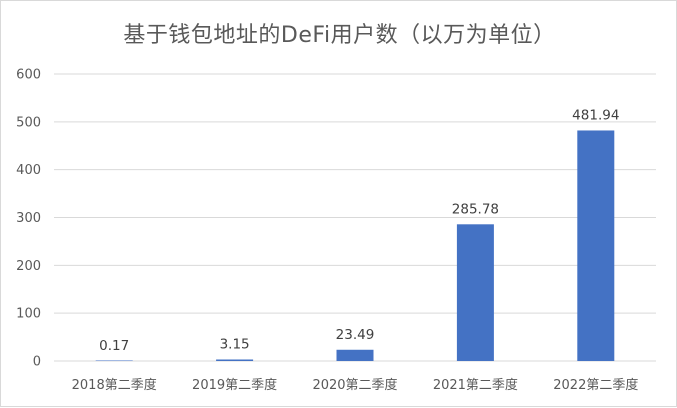  What do you see at coordinates (114, 346) in the screenshot?
I see `data-label: 0.17` at bounding box center [114, 346].